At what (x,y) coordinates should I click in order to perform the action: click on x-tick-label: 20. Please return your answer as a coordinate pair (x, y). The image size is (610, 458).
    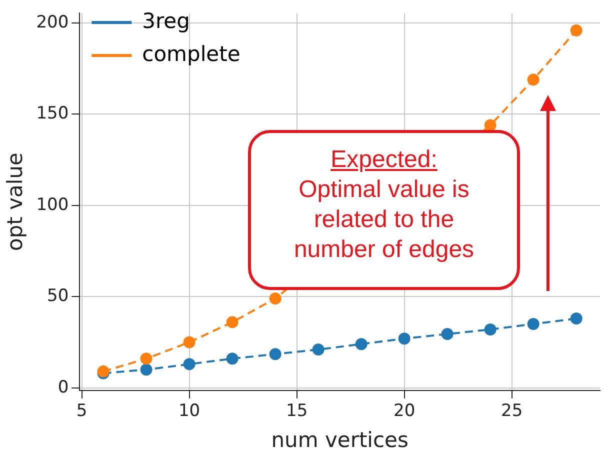
    Looking at the image, I should click on (405, 411).